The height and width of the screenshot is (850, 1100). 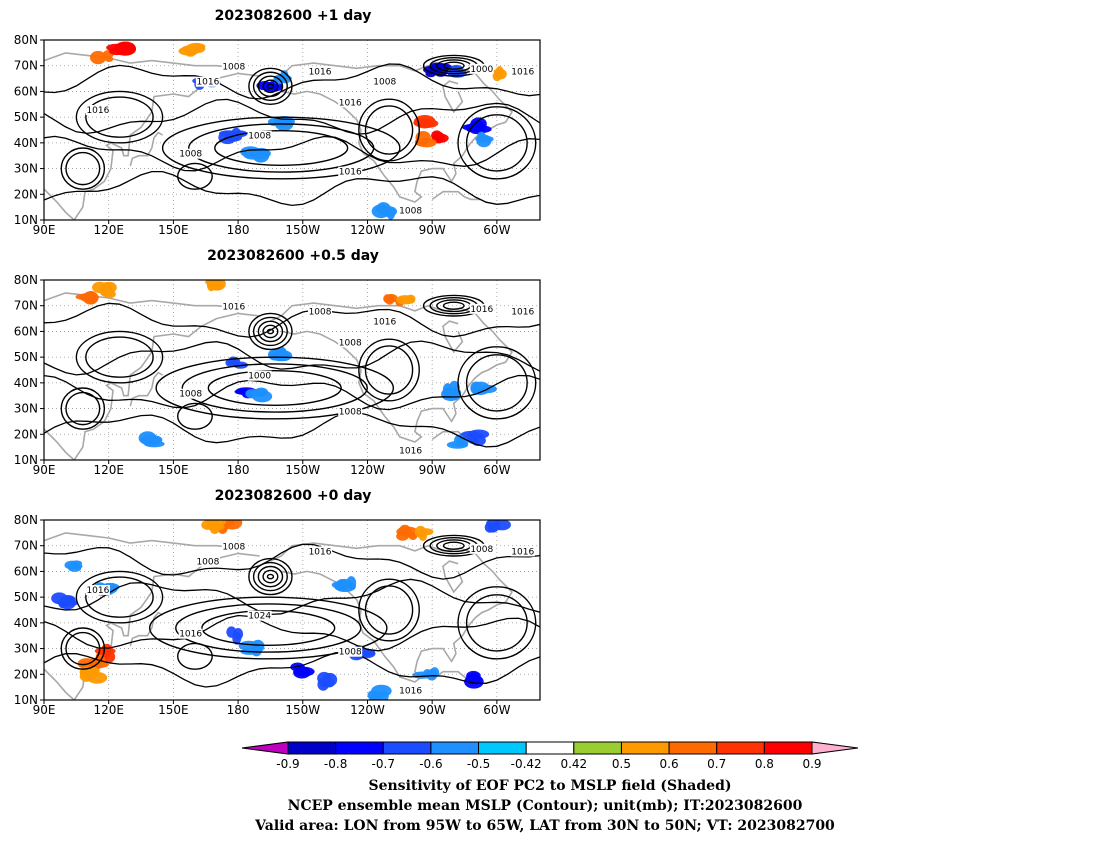 I want to click on lon-tick-label: 180, so click(x=238, y=230).